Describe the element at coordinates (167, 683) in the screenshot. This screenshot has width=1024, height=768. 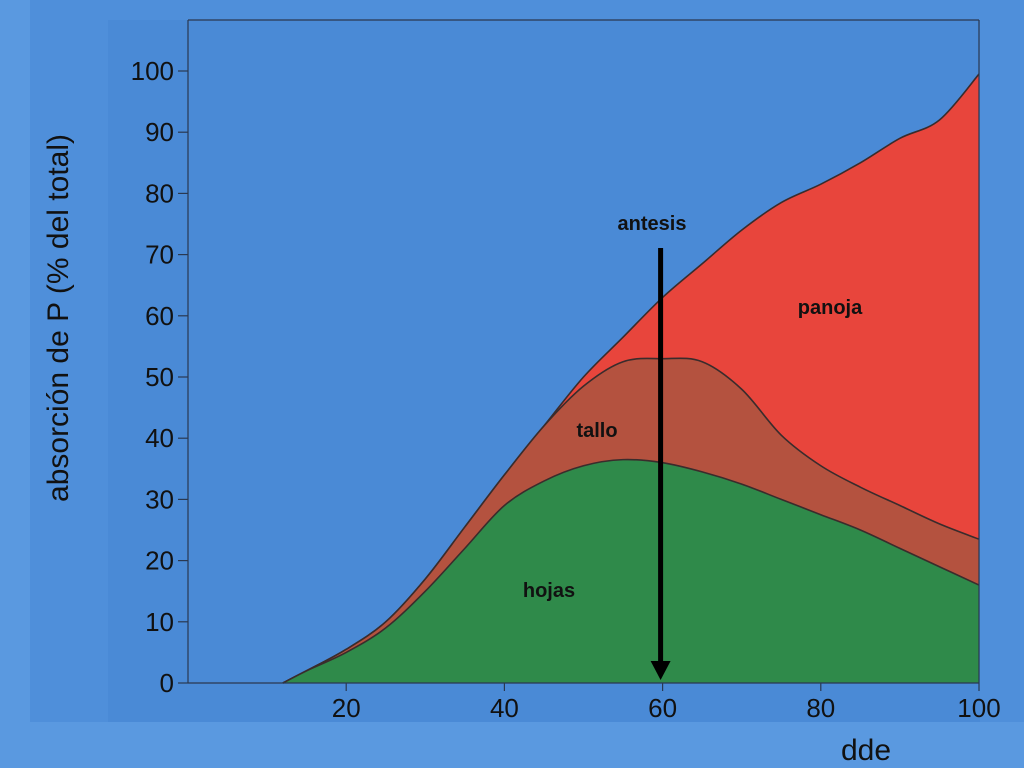
I see `y-tick-label: 0` at that location.